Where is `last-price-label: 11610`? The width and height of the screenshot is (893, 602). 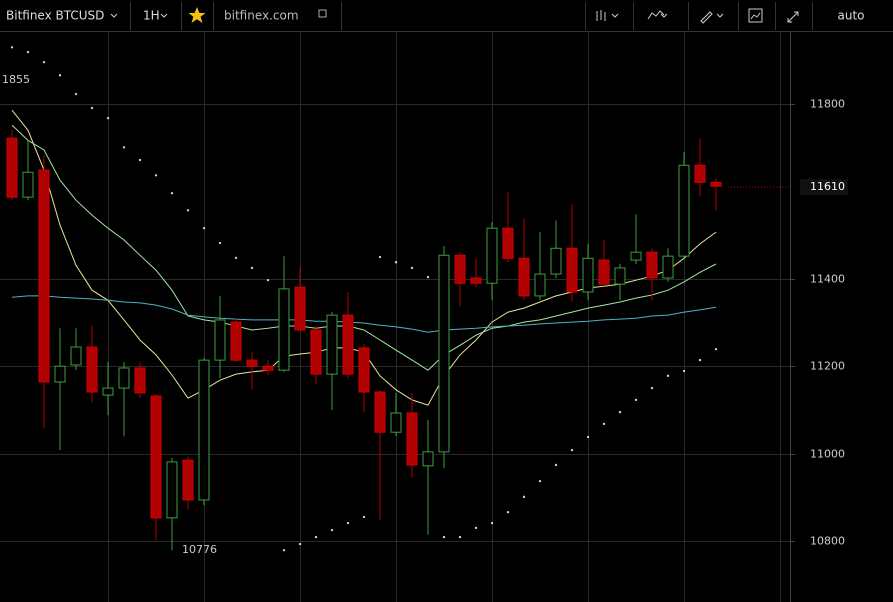
last-price-label: 11610 is located at coordinates (827, 186).